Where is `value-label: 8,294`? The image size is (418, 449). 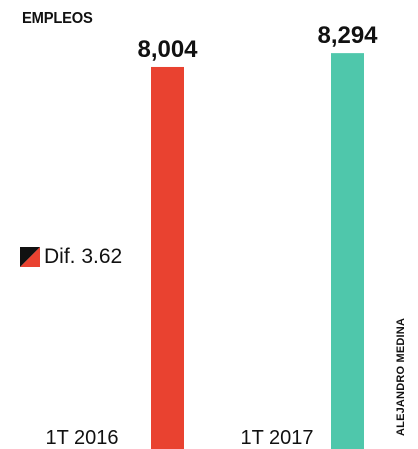 value-label: 8,294 is located at coordinates (347, 35).